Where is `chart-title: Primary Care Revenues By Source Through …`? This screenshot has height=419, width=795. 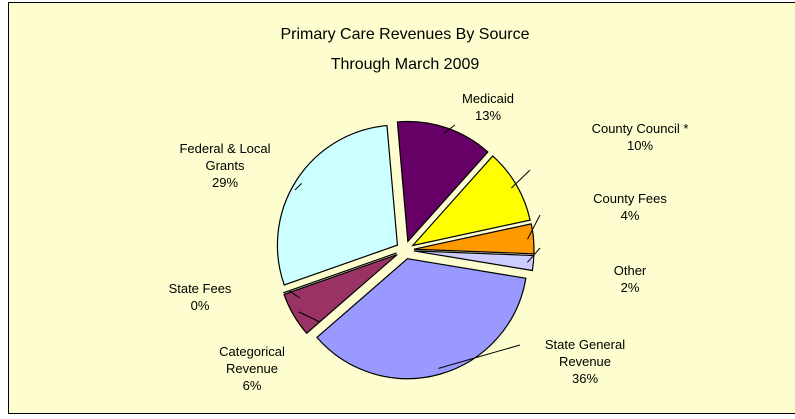
chart-title: Primary Care Revenues By Source Through … is located at coordinates (405, 49).